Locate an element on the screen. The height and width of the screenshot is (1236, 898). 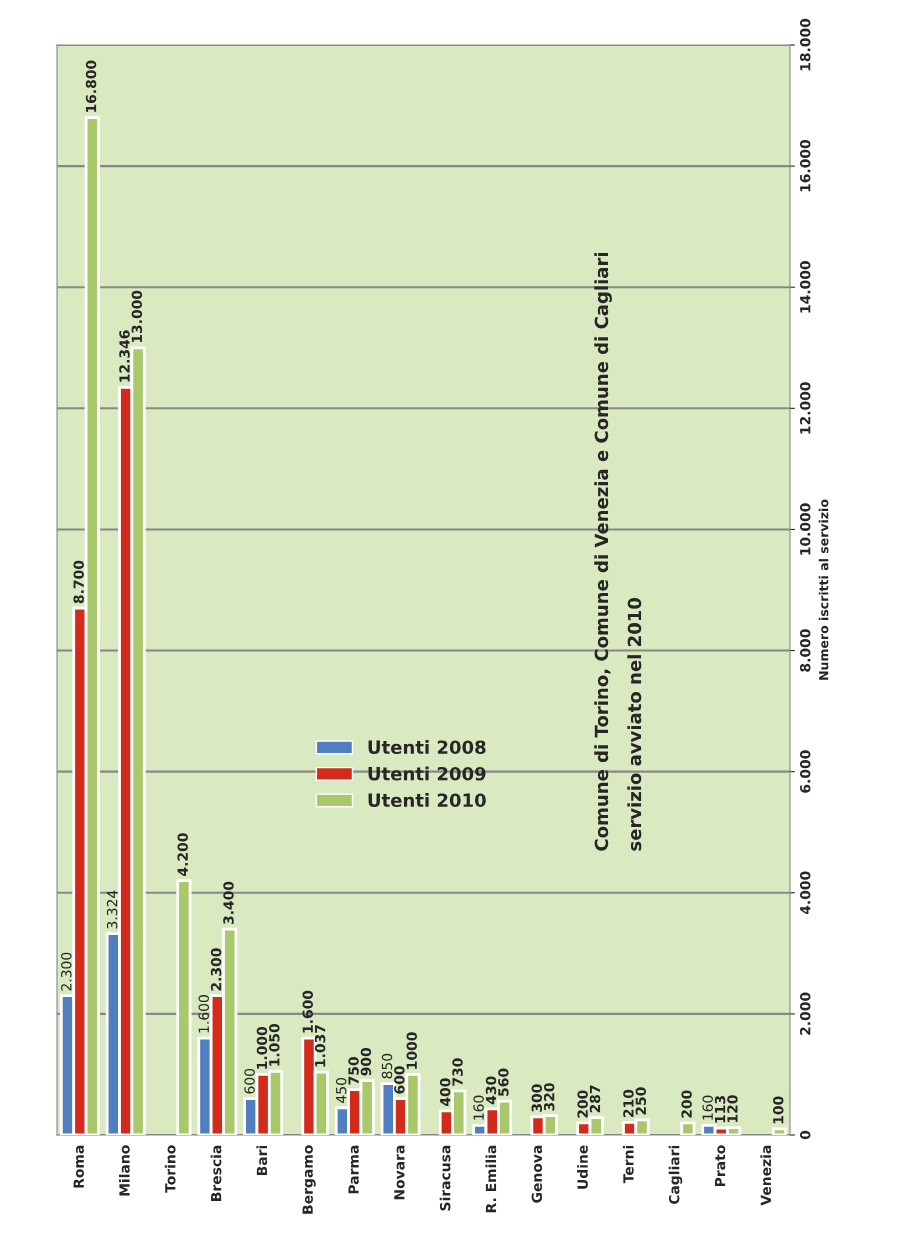
data-label: 730 is located at coordinates (457, 1072).